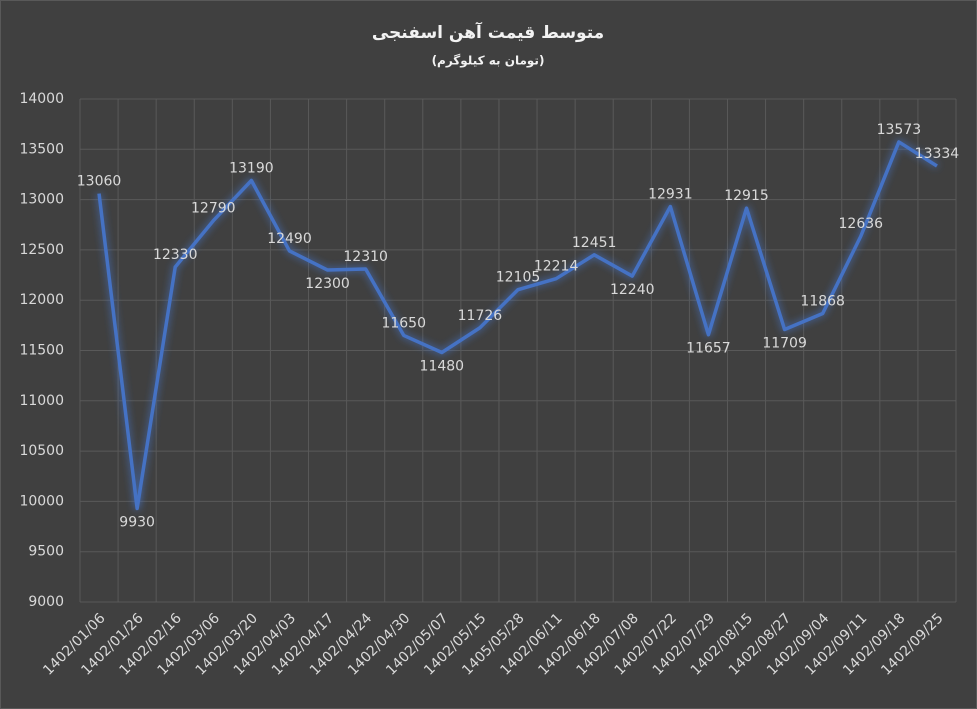 The height and width of the screenshot is (709, 977). What do you see at coordinates (46, 602) in the screenshot?
I see `y-tick-label: 9000` at bounding box center [46, 602].